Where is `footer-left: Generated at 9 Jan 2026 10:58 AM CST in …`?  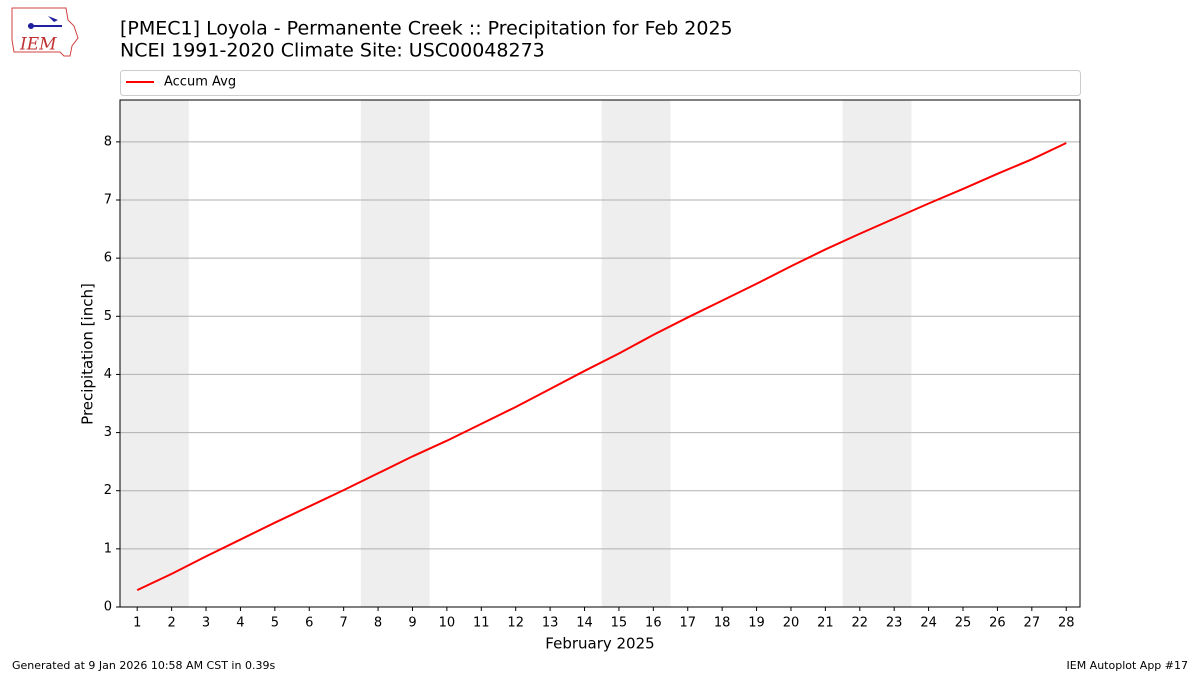 footer-left: Generated at 9 Jan 2026 10:58 AM CST in … is located at coordinates (143, 665).